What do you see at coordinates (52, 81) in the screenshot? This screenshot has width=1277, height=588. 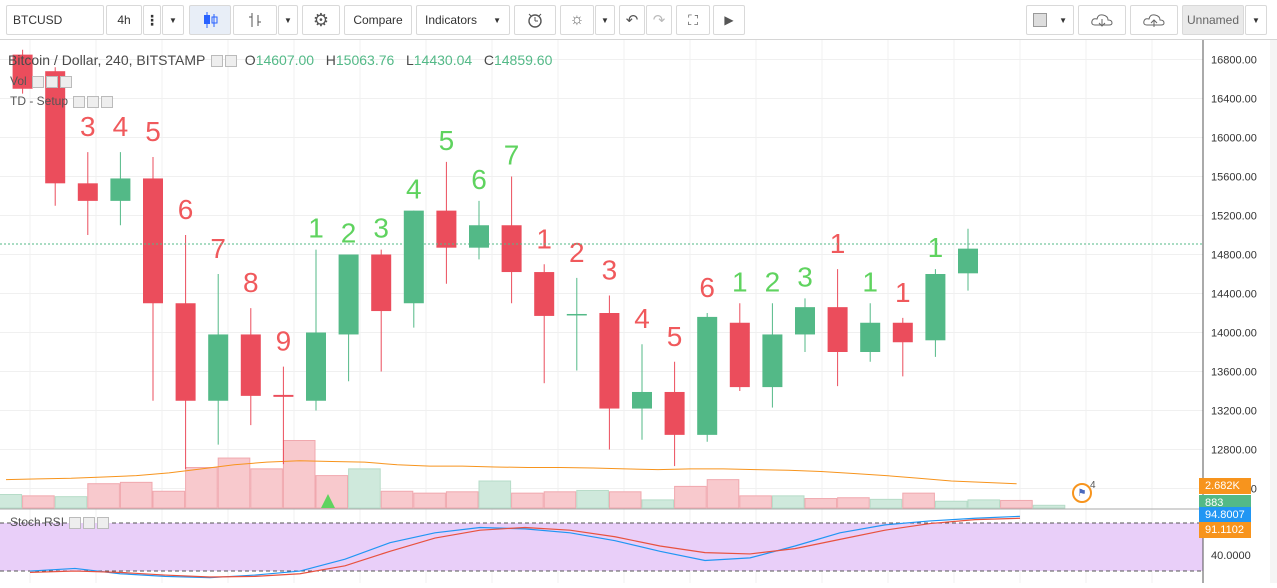 I see `vol-settings-icon` at bounding box center [52, 81].